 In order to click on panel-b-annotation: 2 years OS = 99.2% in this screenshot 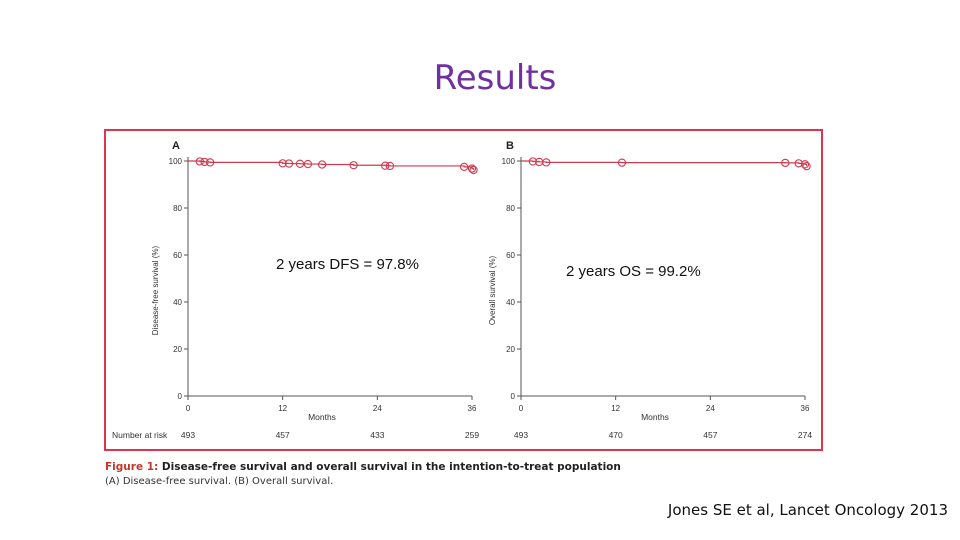, I will do `click(633, 271)`.